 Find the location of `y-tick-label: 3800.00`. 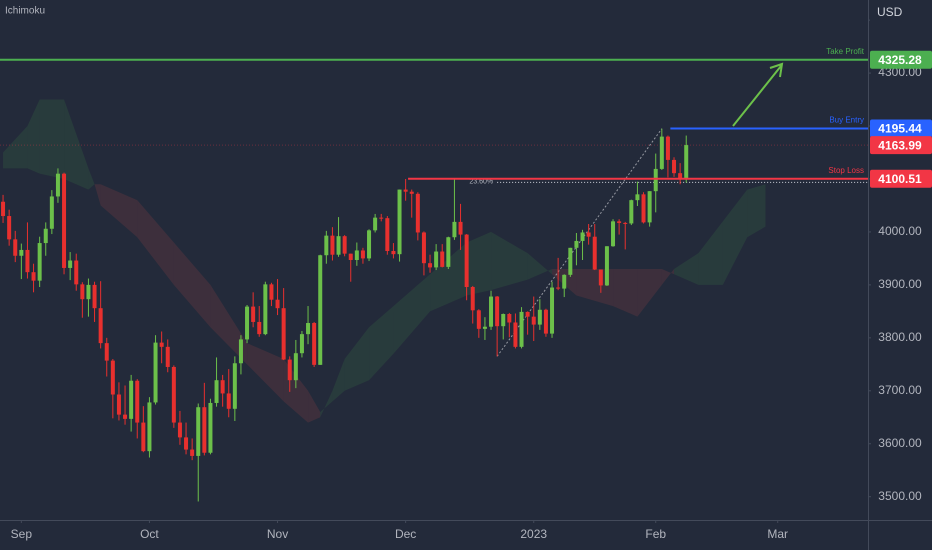

y-tick-label: 3800.00 is located at coordinates (900, 337).